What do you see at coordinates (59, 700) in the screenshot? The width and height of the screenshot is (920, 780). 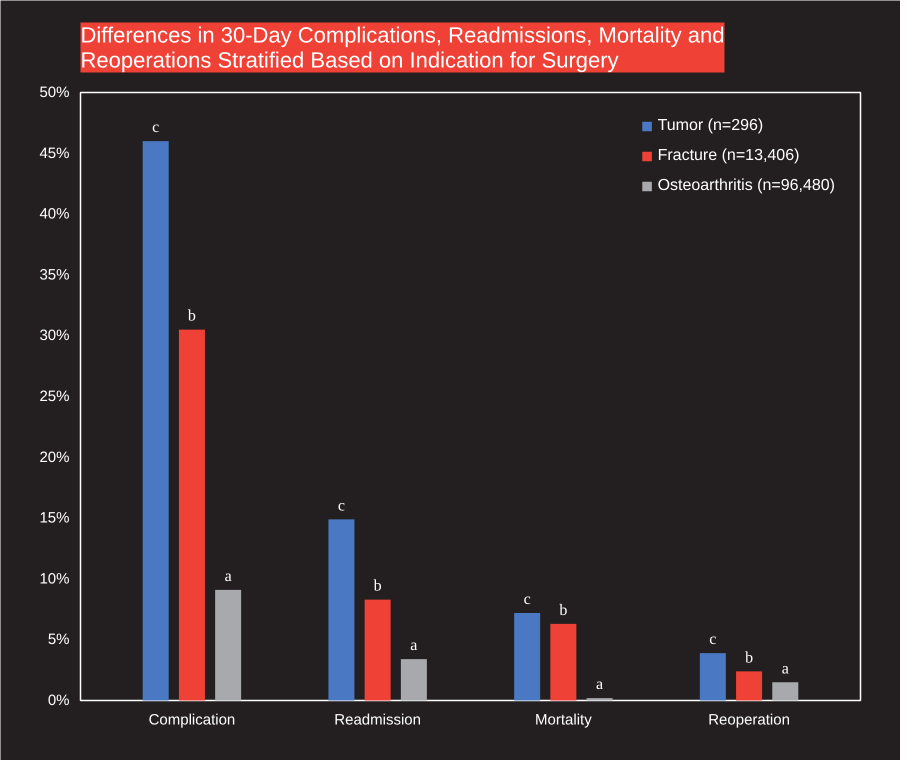 I see `y-tick-label: 0%` at bounding box center [59, 700].